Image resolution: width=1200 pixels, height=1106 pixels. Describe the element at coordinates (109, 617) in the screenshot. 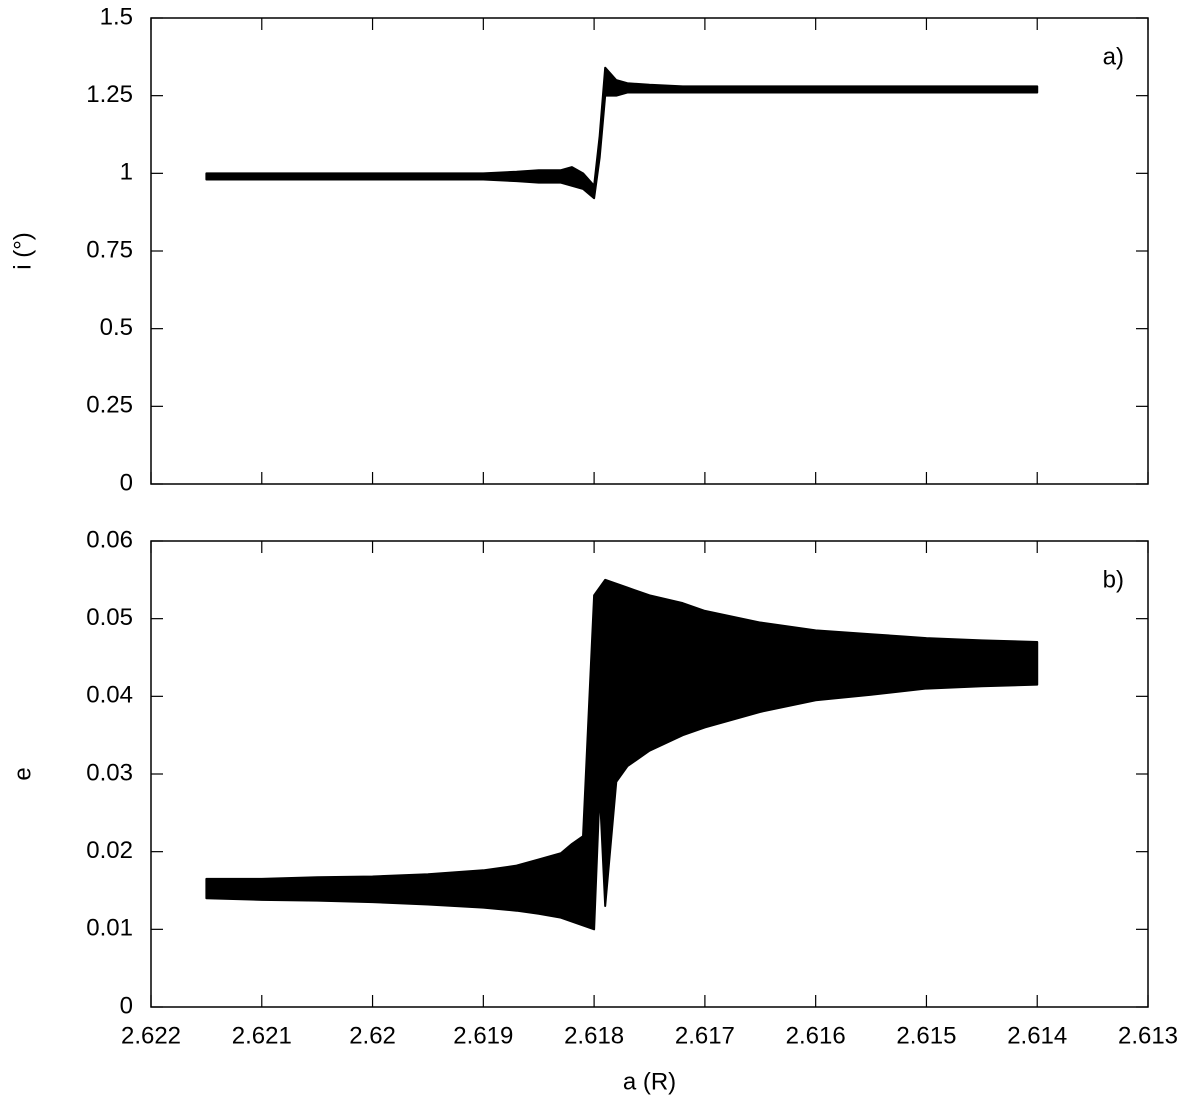

I see `y-tick-label: 0.05` at that location.